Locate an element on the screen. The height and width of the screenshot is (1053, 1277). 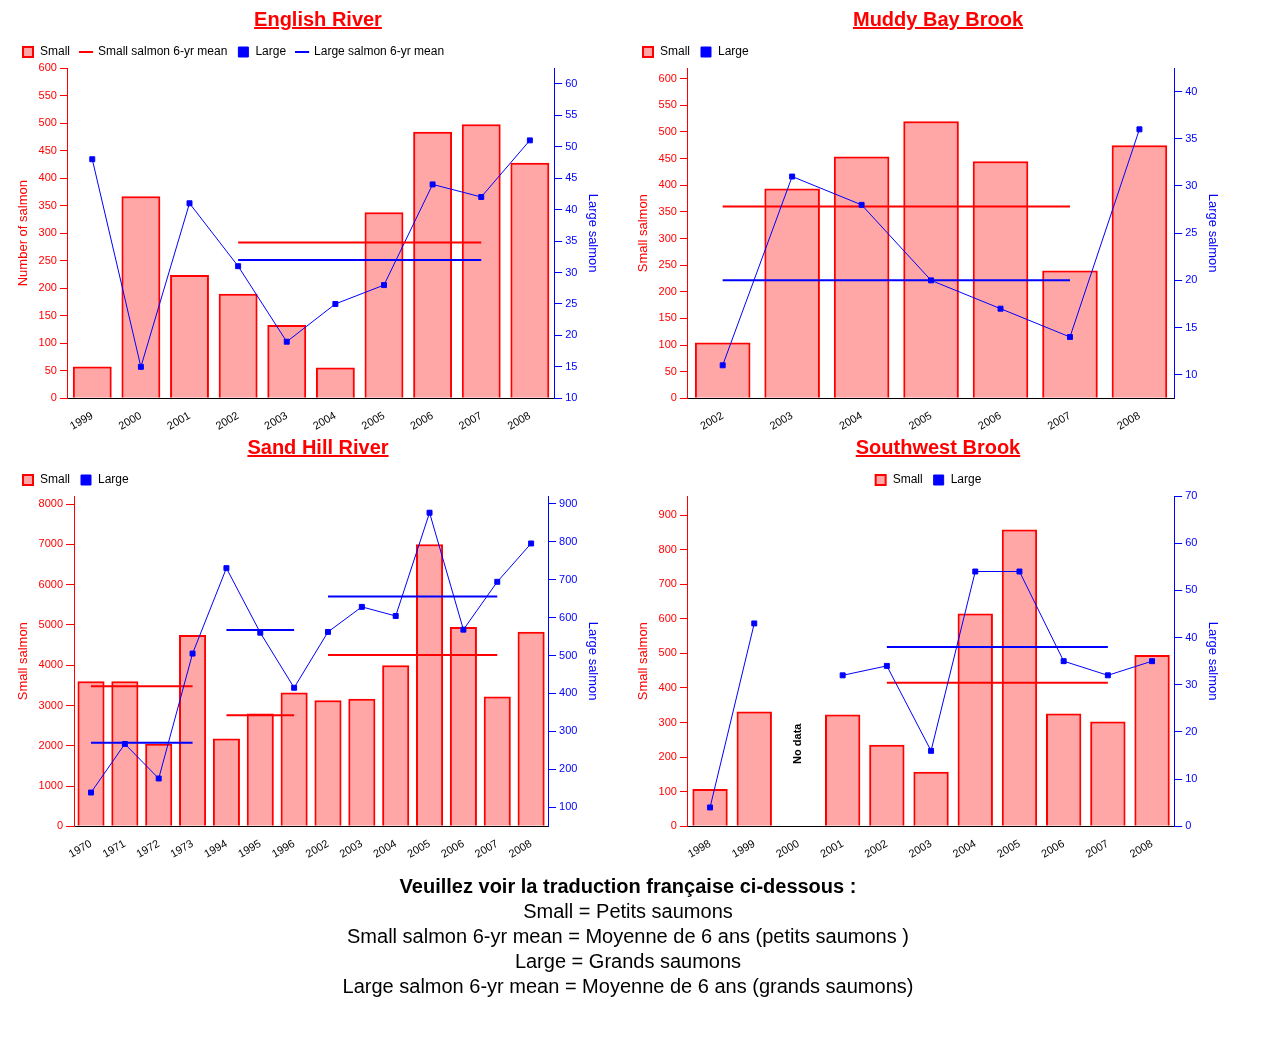
y2-tick-label: 35 is located at coordinates (571, 240).